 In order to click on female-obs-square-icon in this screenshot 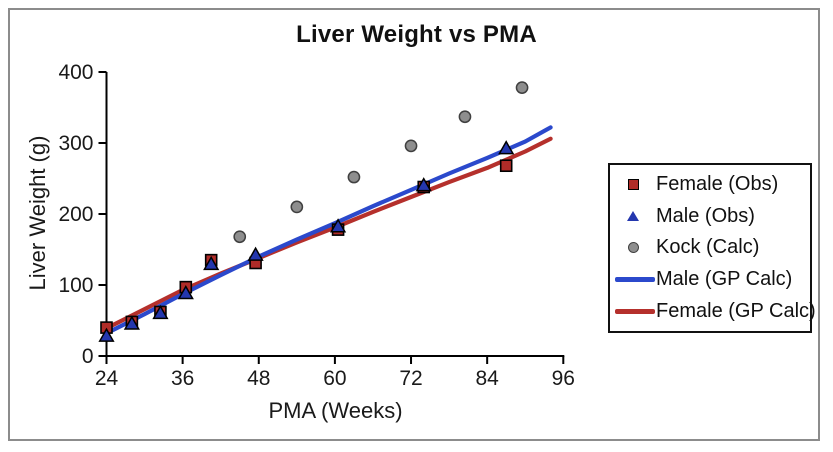, I will do `click(633, 185)`.